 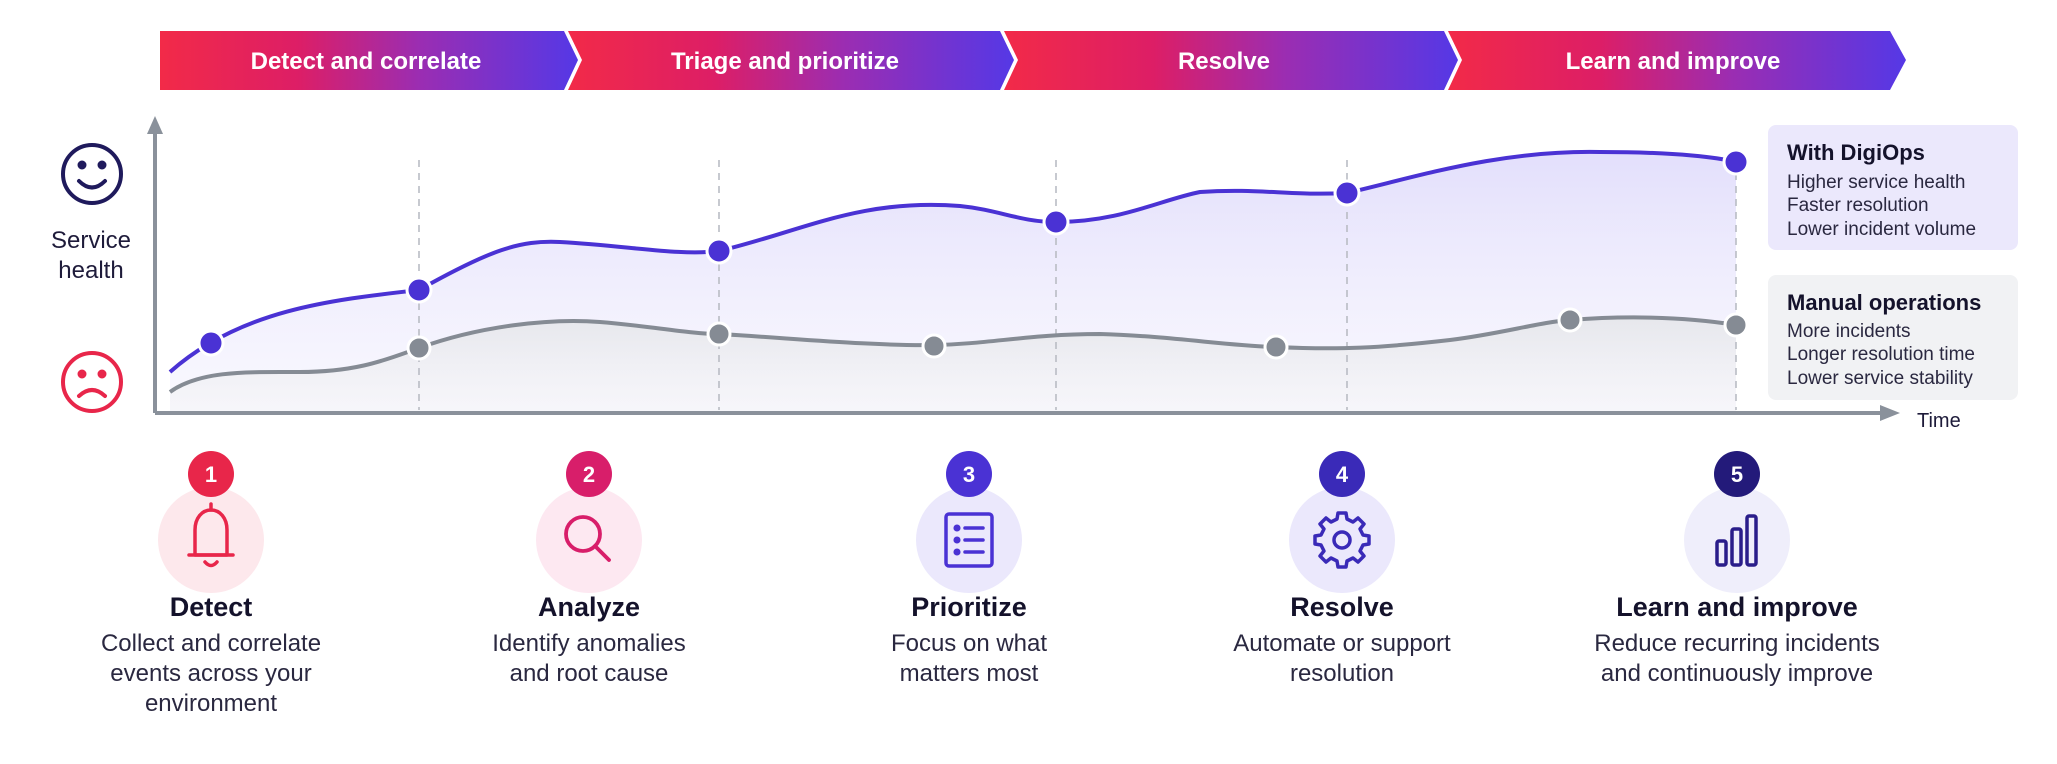 I want to click on step-desc-1-line1: Collect and correlate, so click(x=211, y=643).